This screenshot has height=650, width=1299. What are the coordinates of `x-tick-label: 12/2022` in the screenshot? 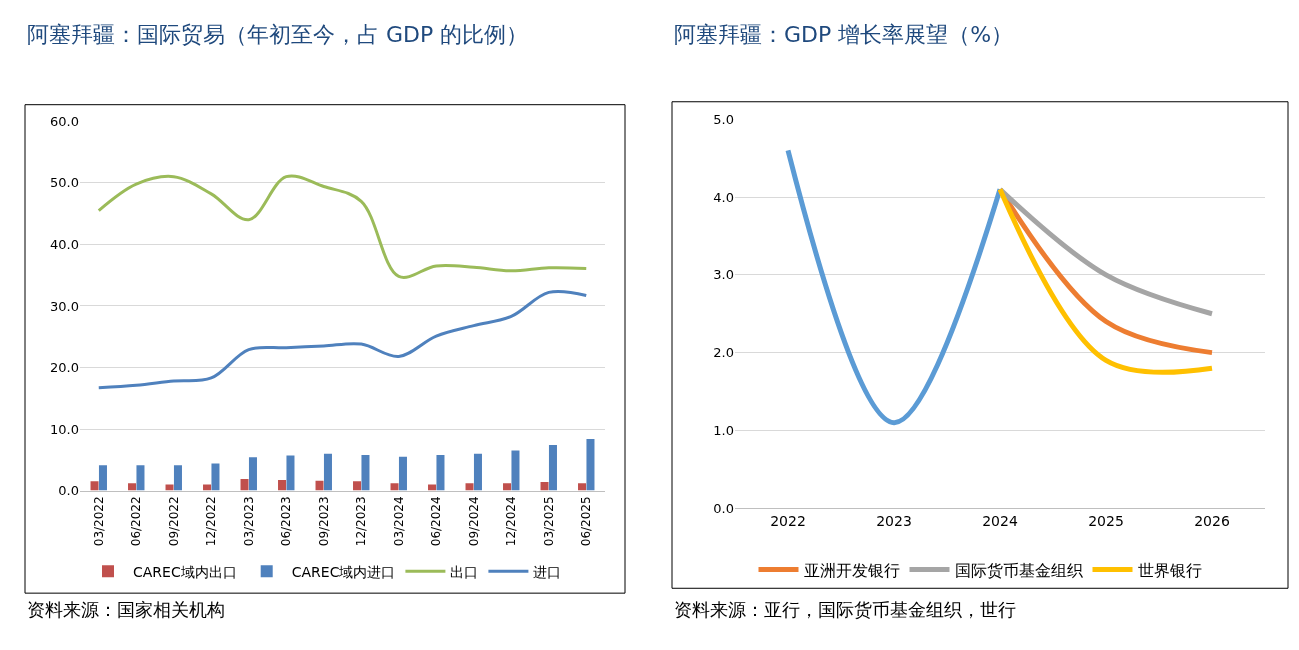 It's located at (211, 521).